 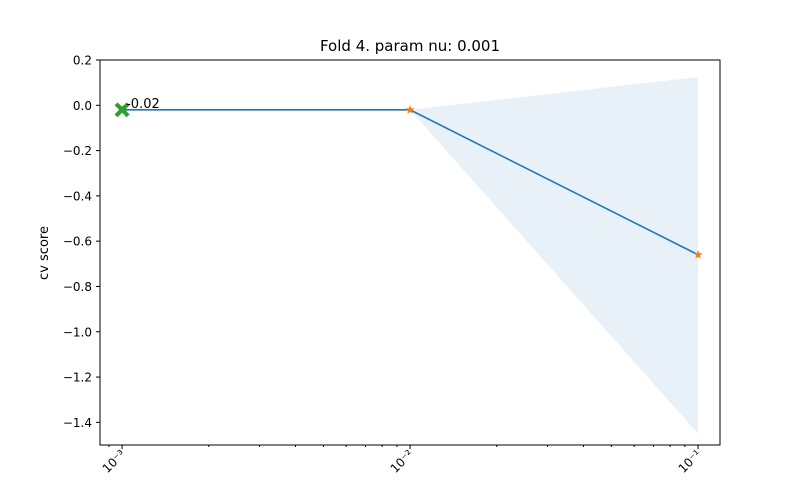 What do you see at coordinates (77, 287) in the screenshot?
I see `y-tick-label: −0.8` at bounding box center [77, 287].